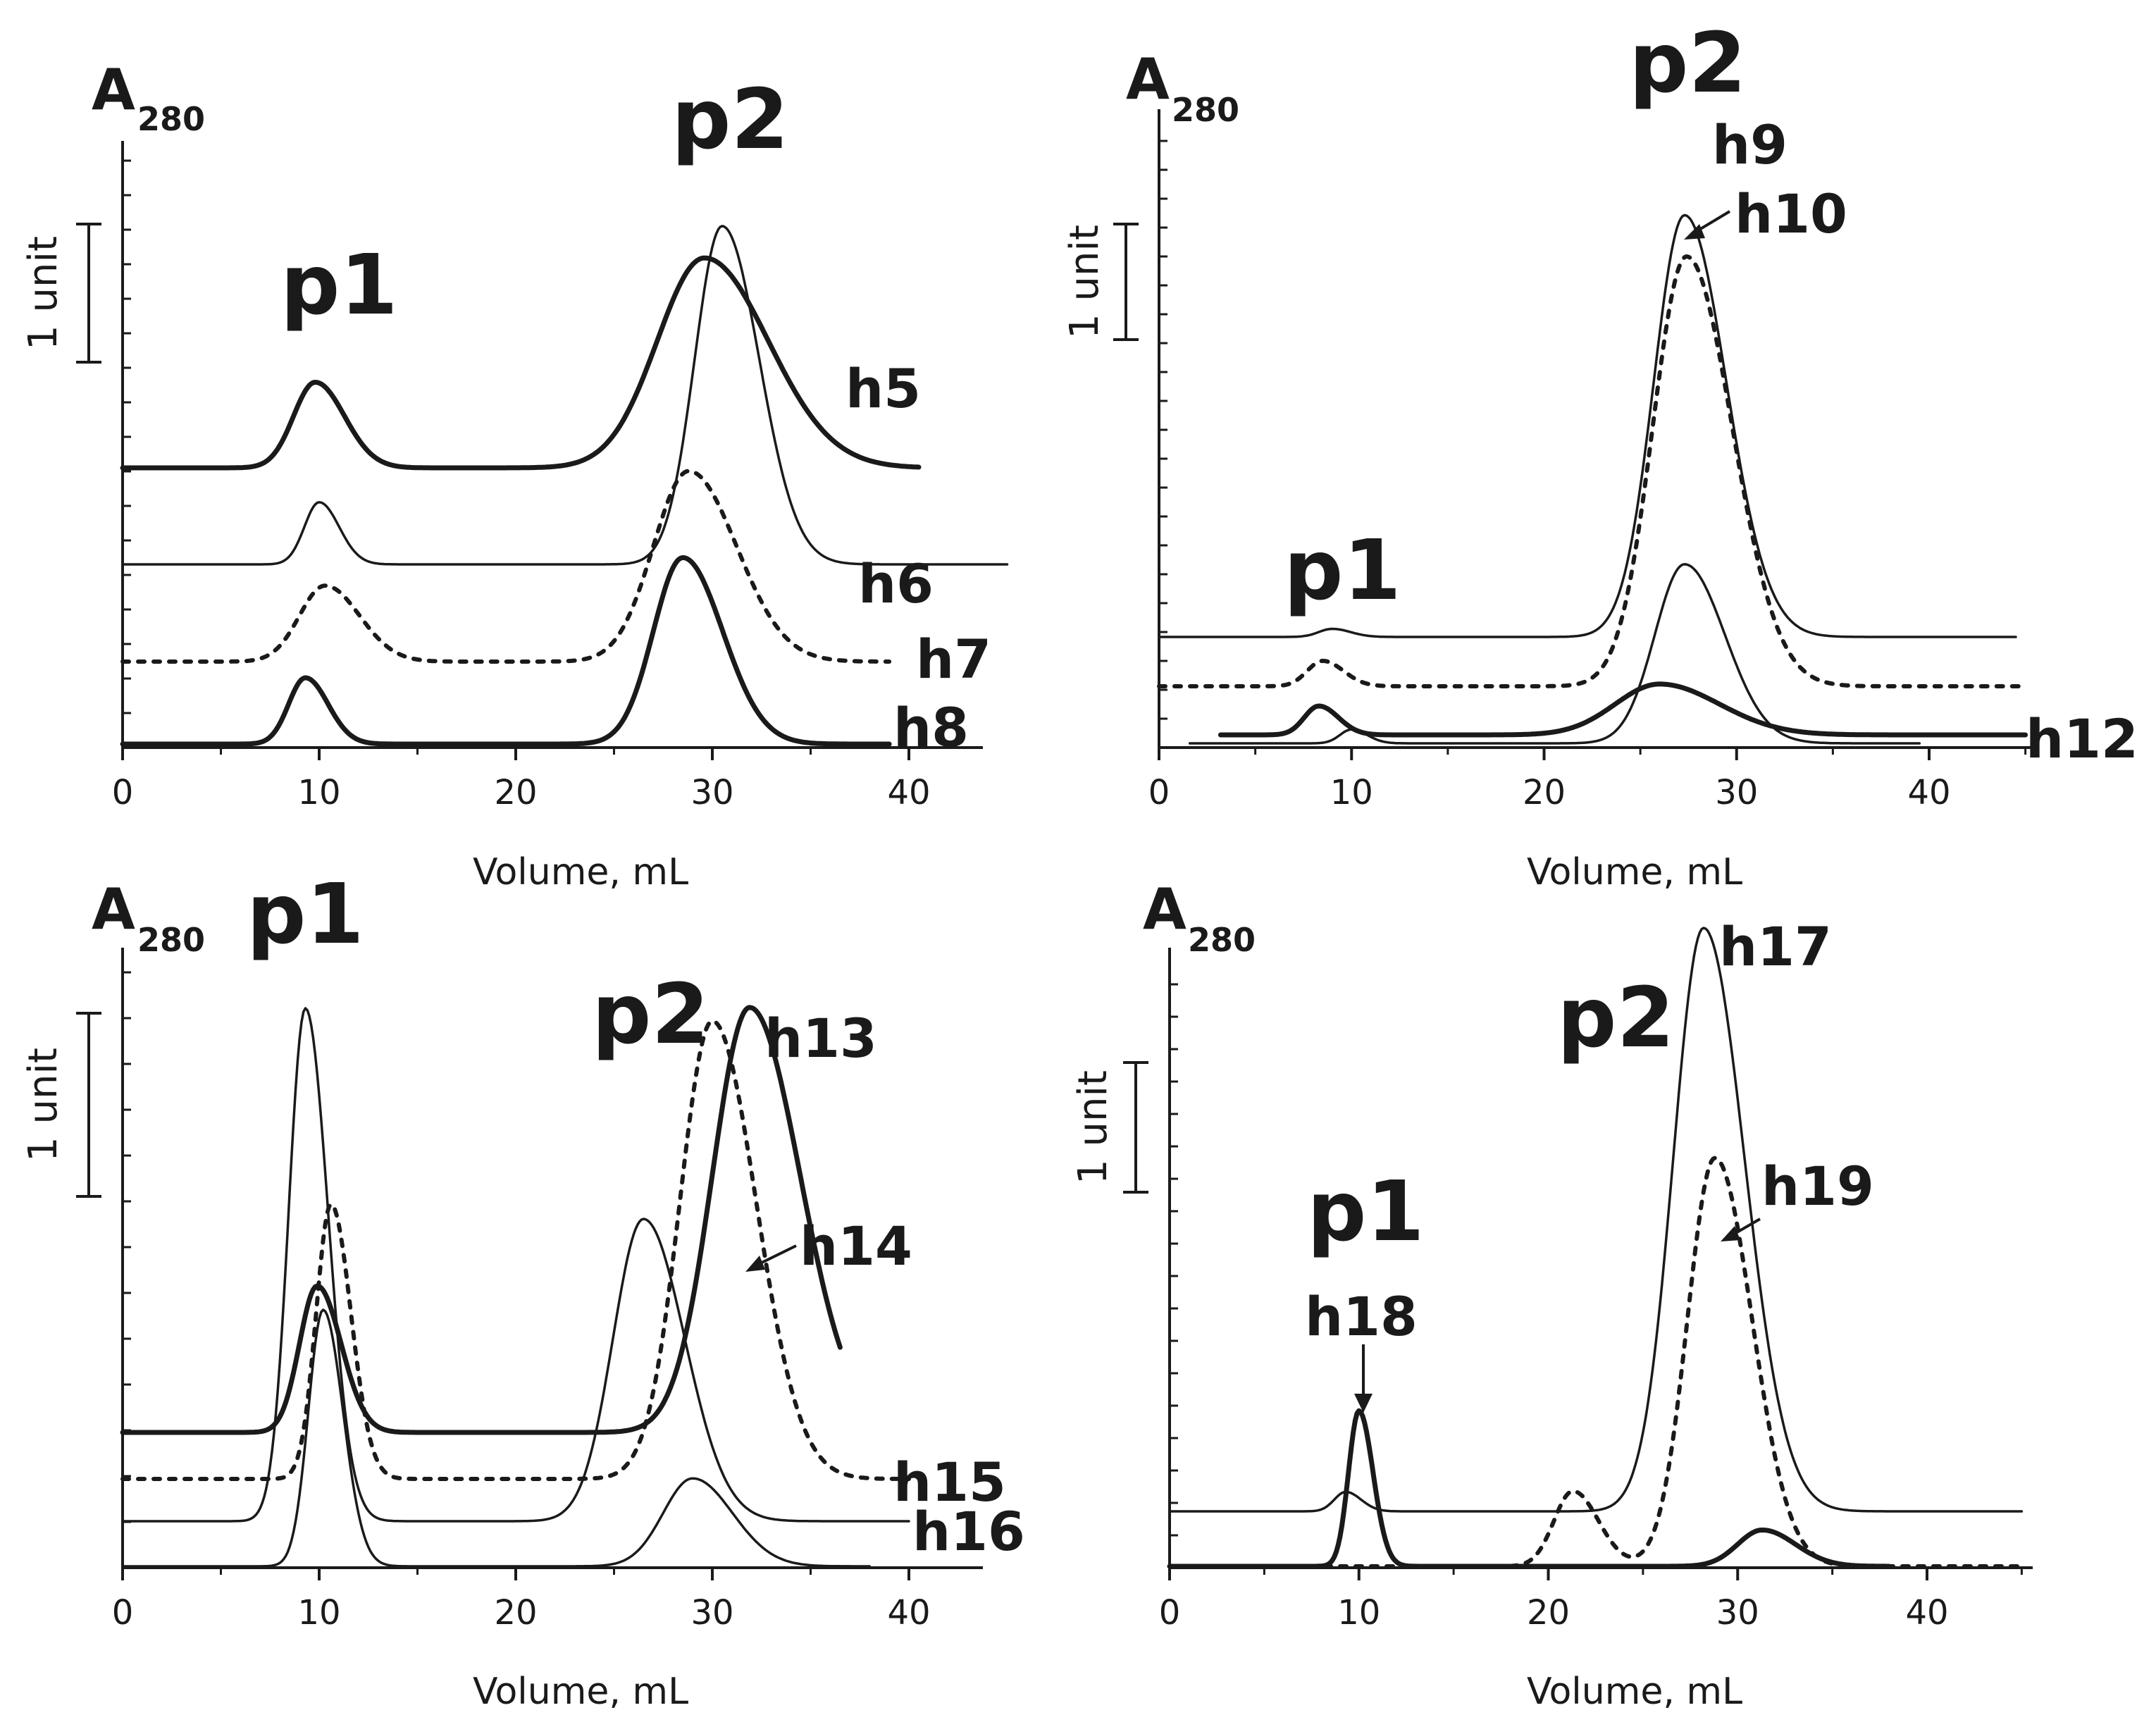  What do you see at coordinates (755, 1264) in the screenshot?
I see `arrowhead-h14` at bounding box center [755, 1264].